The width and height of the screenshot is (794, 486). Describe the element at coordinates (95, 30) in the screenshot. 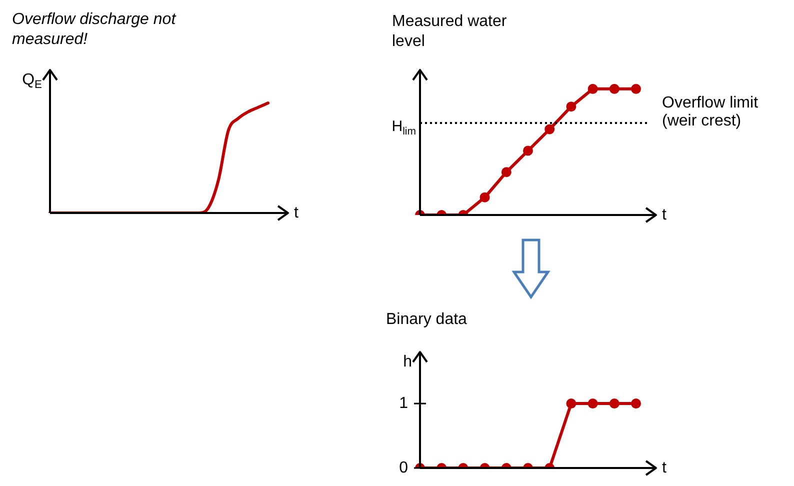

I see `chart-title: Overflow discharge not measured!` at that location.